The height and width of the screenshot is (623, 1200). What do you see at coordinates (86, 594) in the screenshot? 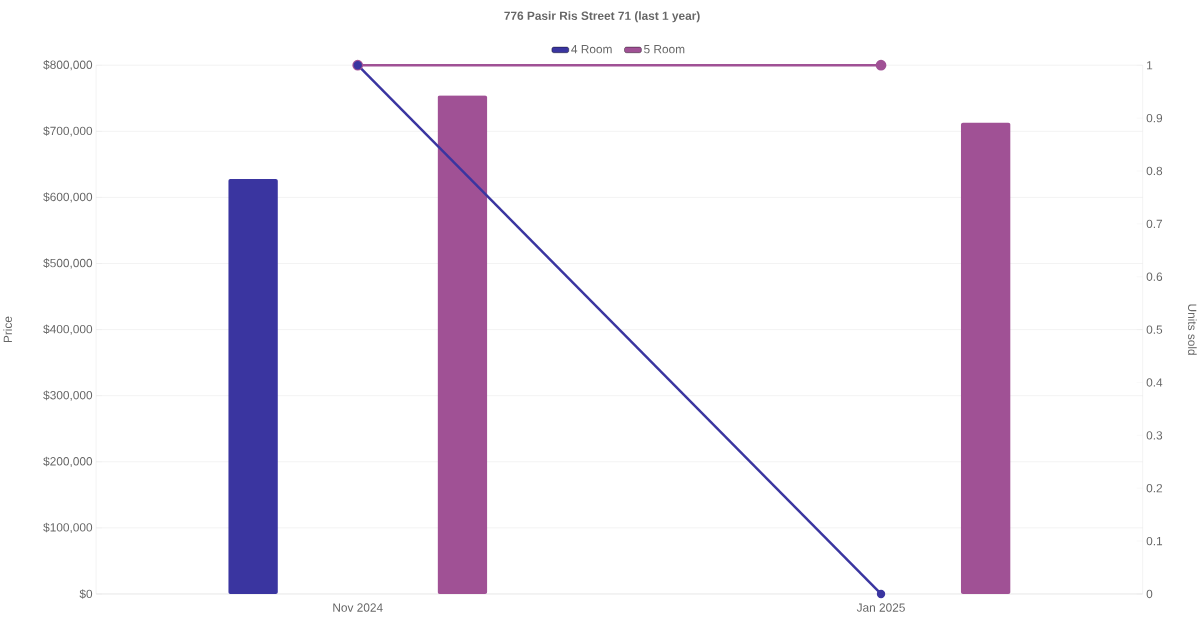
I see `y-tick-label: $0` at bounding box center [86, 594].